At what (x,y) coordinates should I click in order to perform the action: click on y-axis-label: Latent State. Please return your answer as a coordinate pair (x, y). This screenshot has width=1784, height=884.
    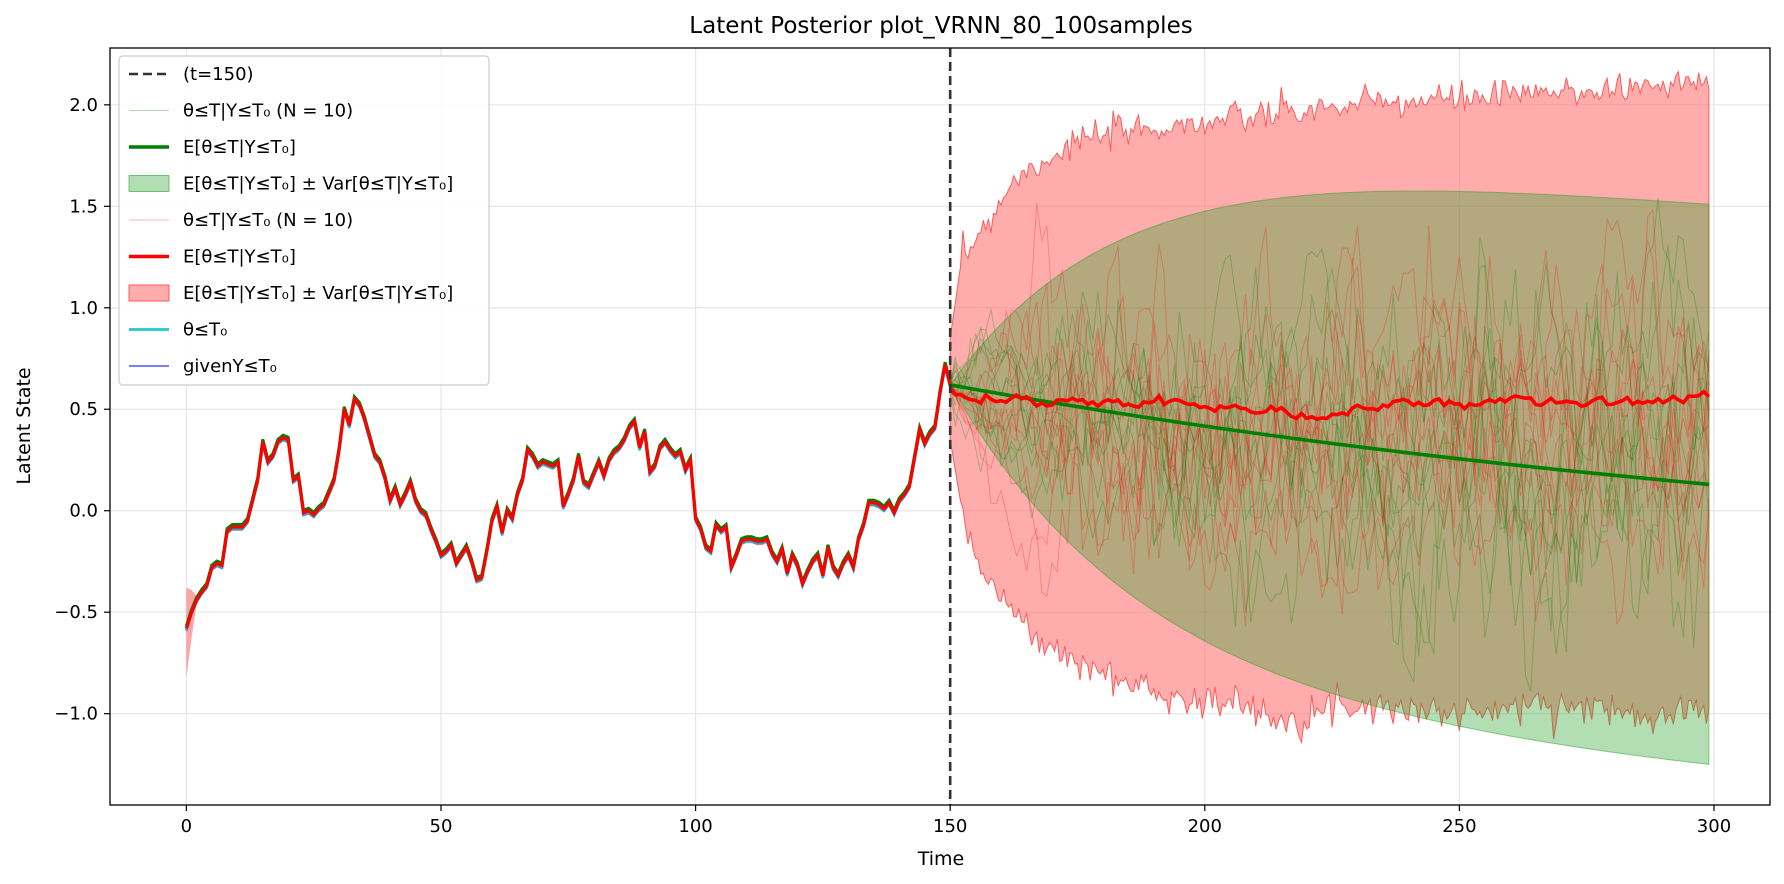
    Looking at the image, I should click on (24, 425).